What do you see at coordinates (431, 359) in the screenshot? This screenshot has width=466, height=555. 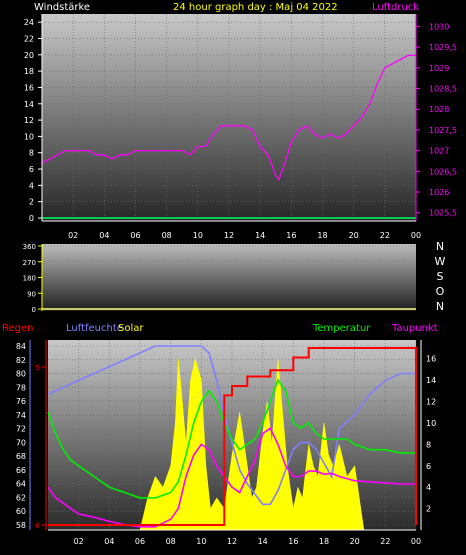 I see `temperature-axis-tick-label: 16` at bounding box center [431, 359].